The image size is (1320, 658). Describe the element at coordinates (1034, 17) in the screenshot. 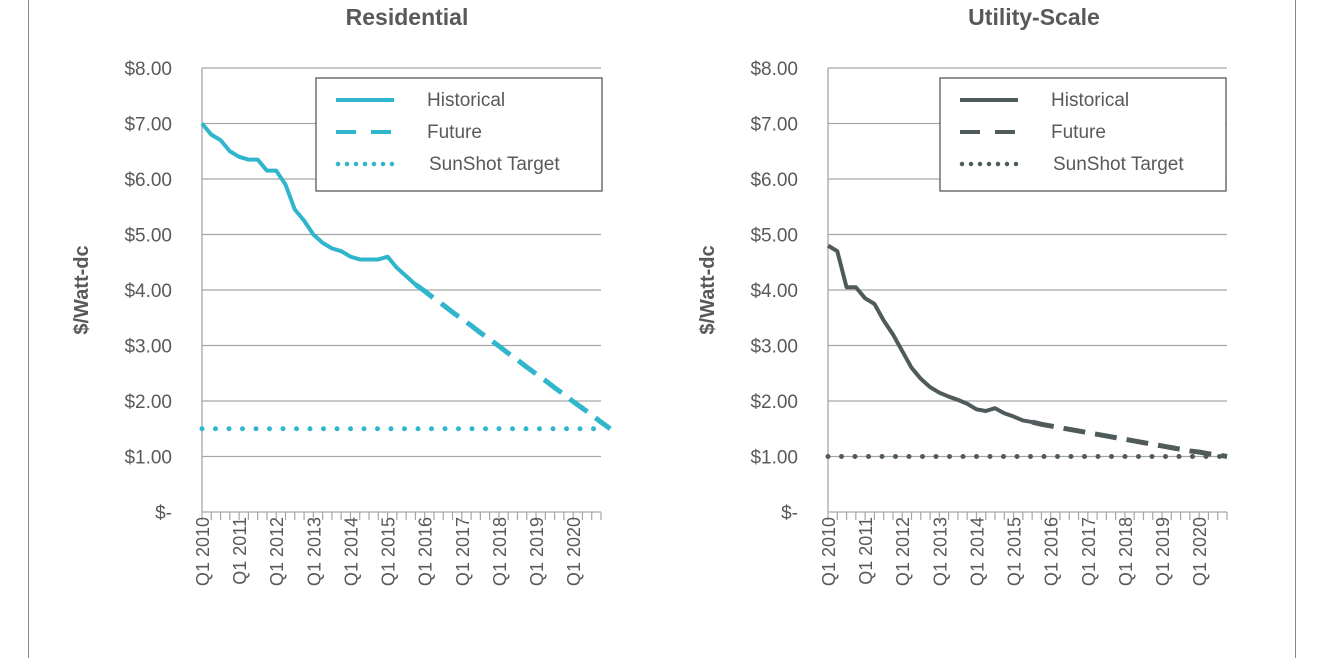

I see `chart-title: Utility-Scale` at that location.